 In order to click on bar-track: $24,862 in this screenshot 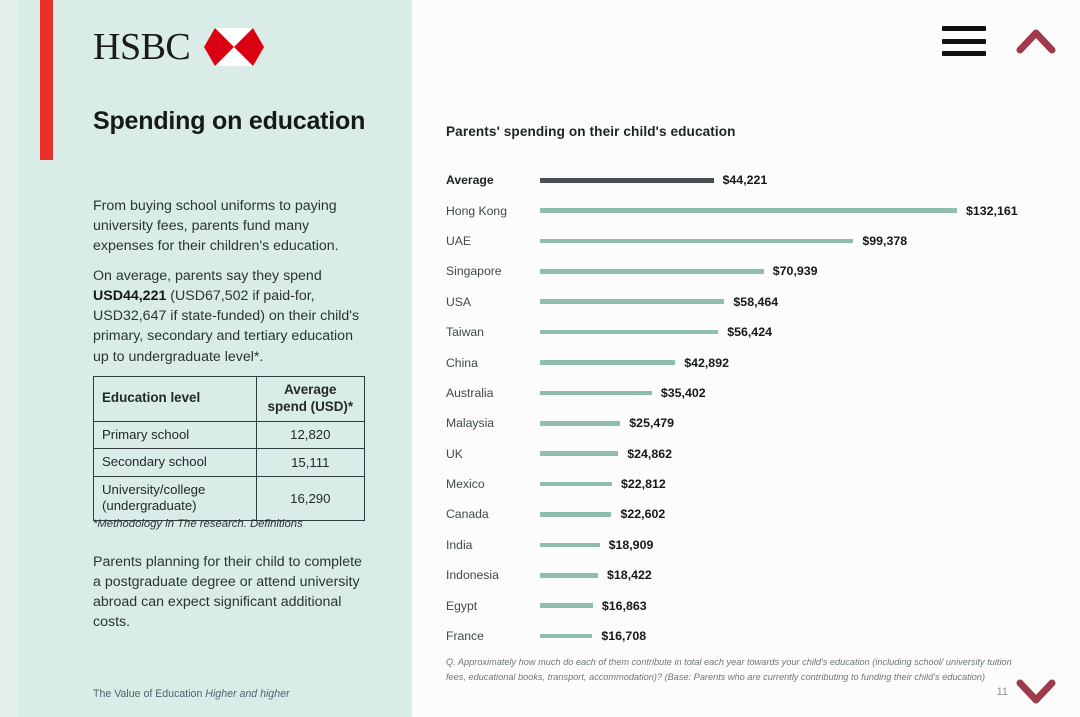, I will do `click(799, 454)`.